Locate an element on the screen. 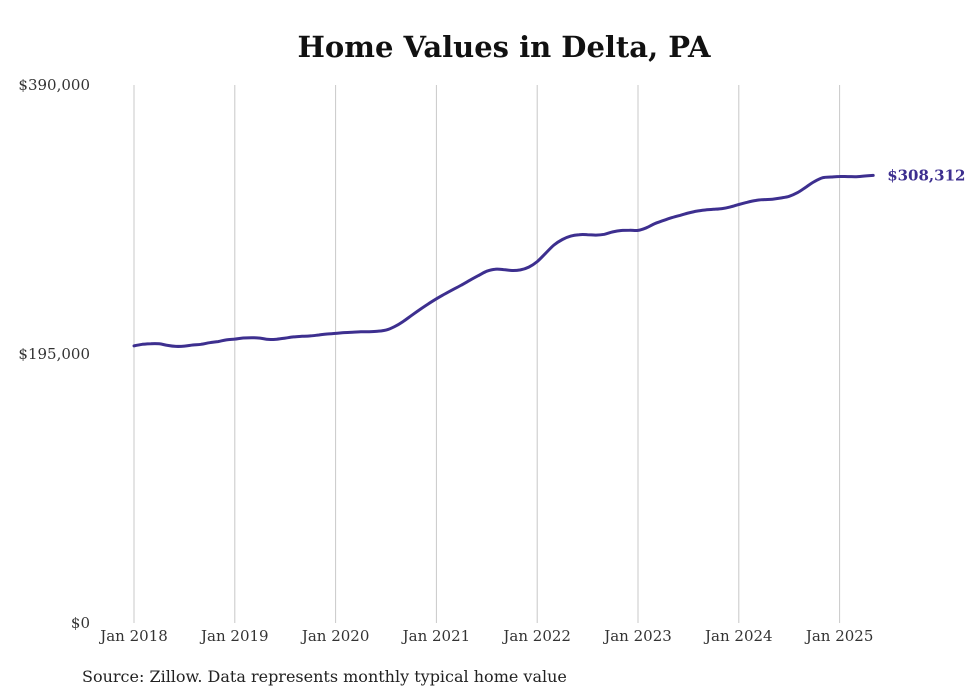  end-label-layer: $308,312 is located at coordinates (926, 175).